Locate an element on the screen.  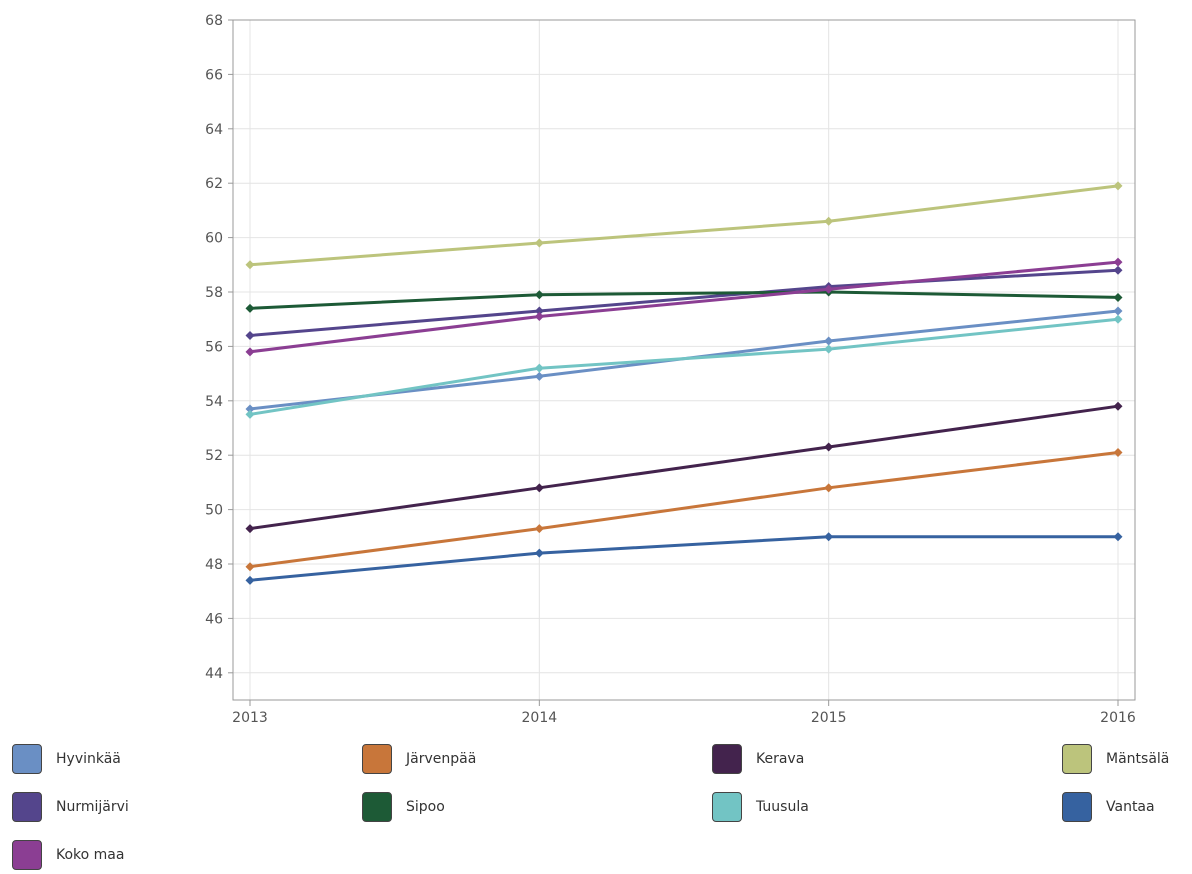
y-tick-label: 44 is located at coordinates (214, 674).